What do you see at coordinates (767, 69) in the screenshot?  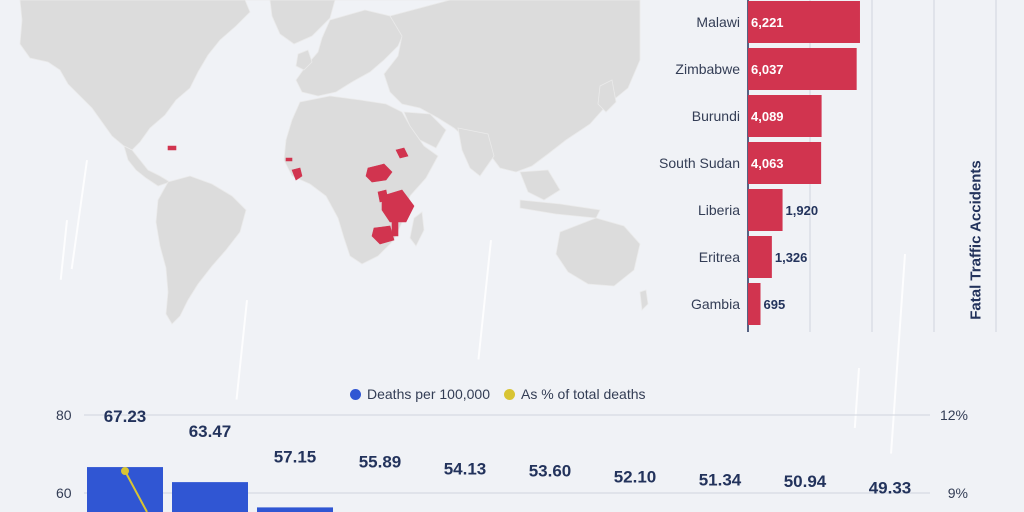 I see `value-label: 6,037` at bounding box center [767, 69].